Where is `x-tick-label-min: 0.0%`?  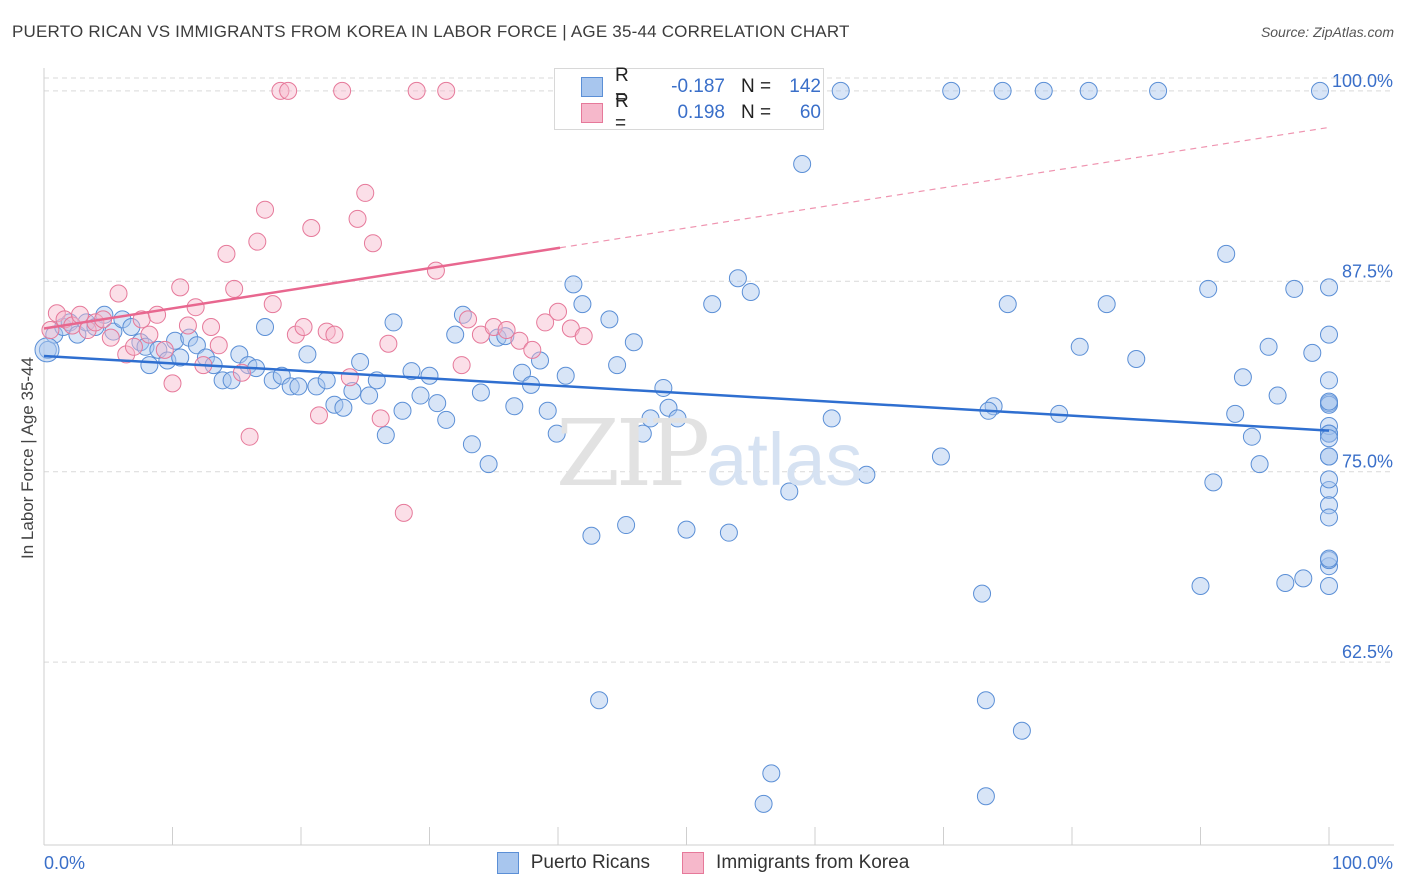
x-tick-label-min: 0.0% is located at coordinates (64, 863).